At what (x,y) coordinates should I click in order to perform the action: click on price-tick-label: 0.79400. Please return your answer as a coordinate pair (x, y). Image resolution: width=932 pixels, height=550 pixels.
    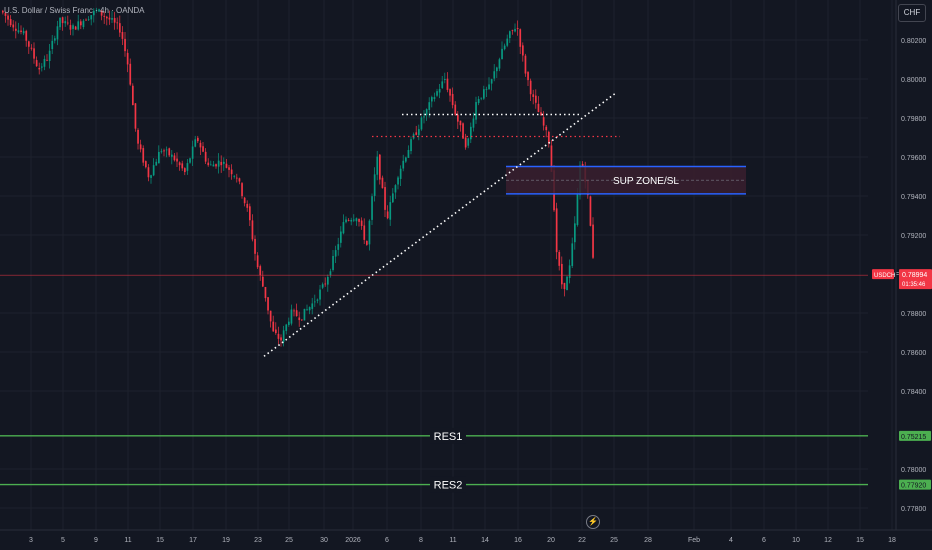
    Looking at the image, I should click on (913, 197).